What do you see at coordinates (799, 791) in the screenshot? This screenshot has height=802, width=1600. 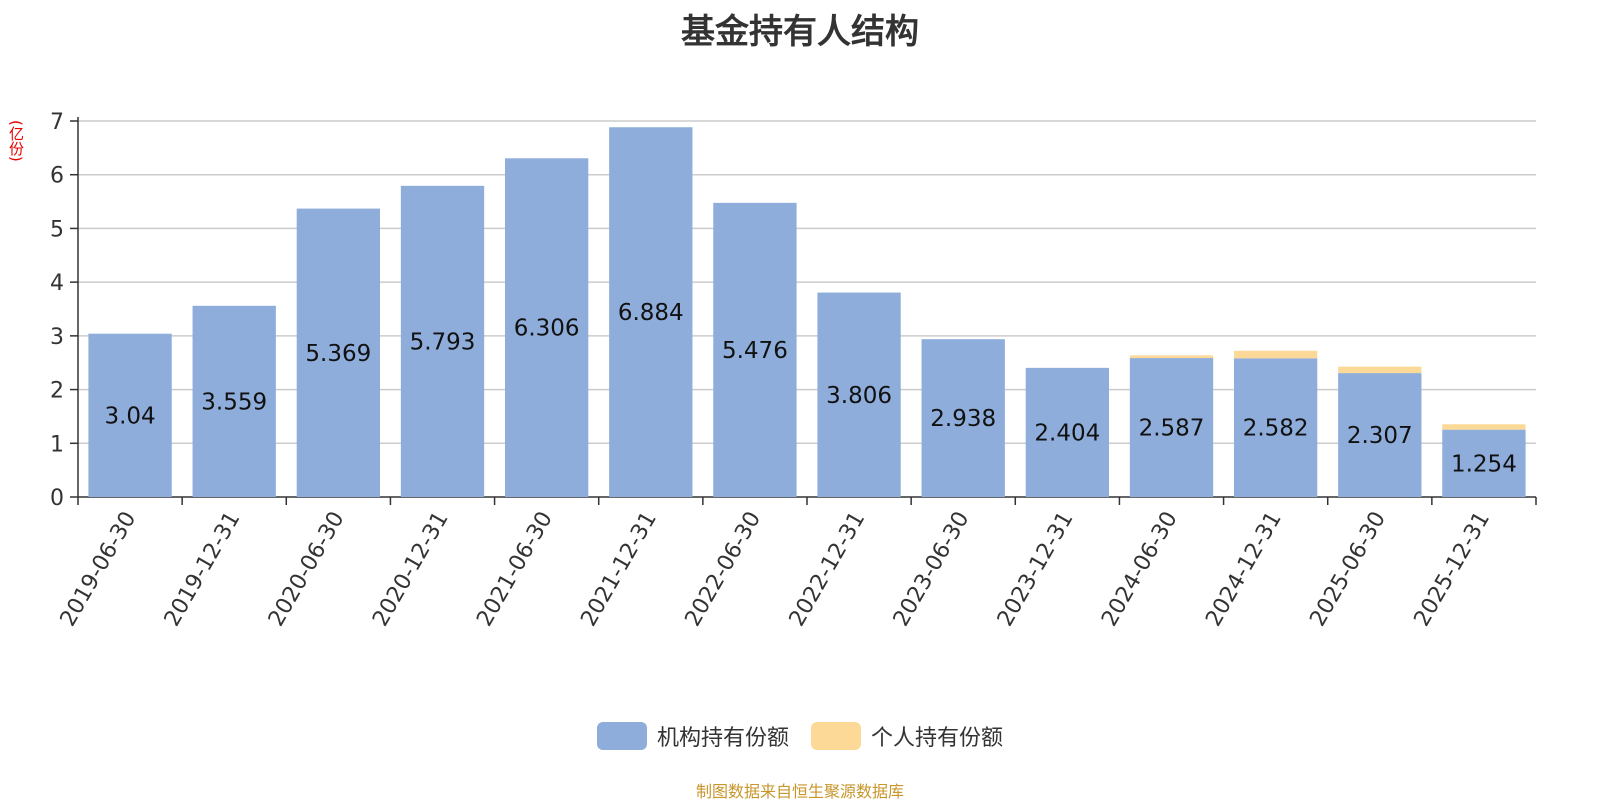 I see `source-note: 制图数据来自恒生聚源数据库` at bounding box center [799, 791].